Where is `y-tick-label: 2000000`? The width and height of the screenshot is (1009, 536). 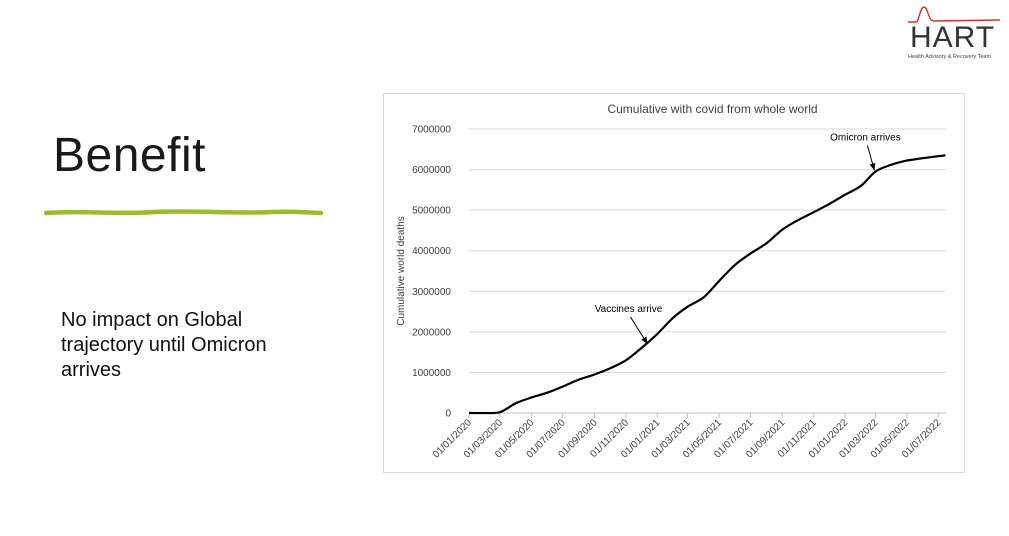
y-tick-label: 2000000 is located at coordinates (431, 332).